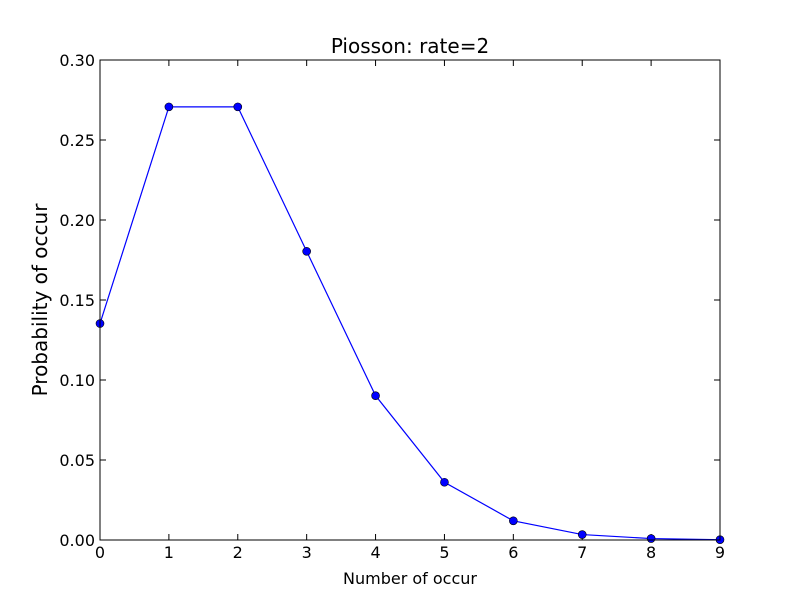 The height and width of the screenshot is (600, 800). What do you see at coordinates (410, 578) in the screenshot?
I see `x-axis-label: Number of occur` at bounding box center [410, 578].